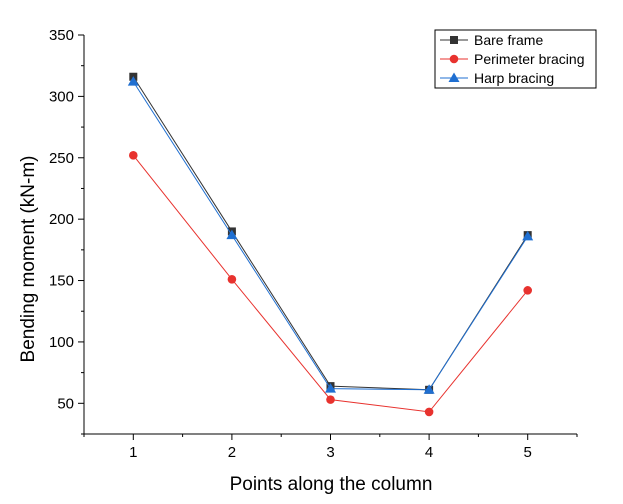 The image size is (623, 504). Describe the element at coordinates (528, 452) in the screenshot. I see `x-tick-label: 5` at that location.